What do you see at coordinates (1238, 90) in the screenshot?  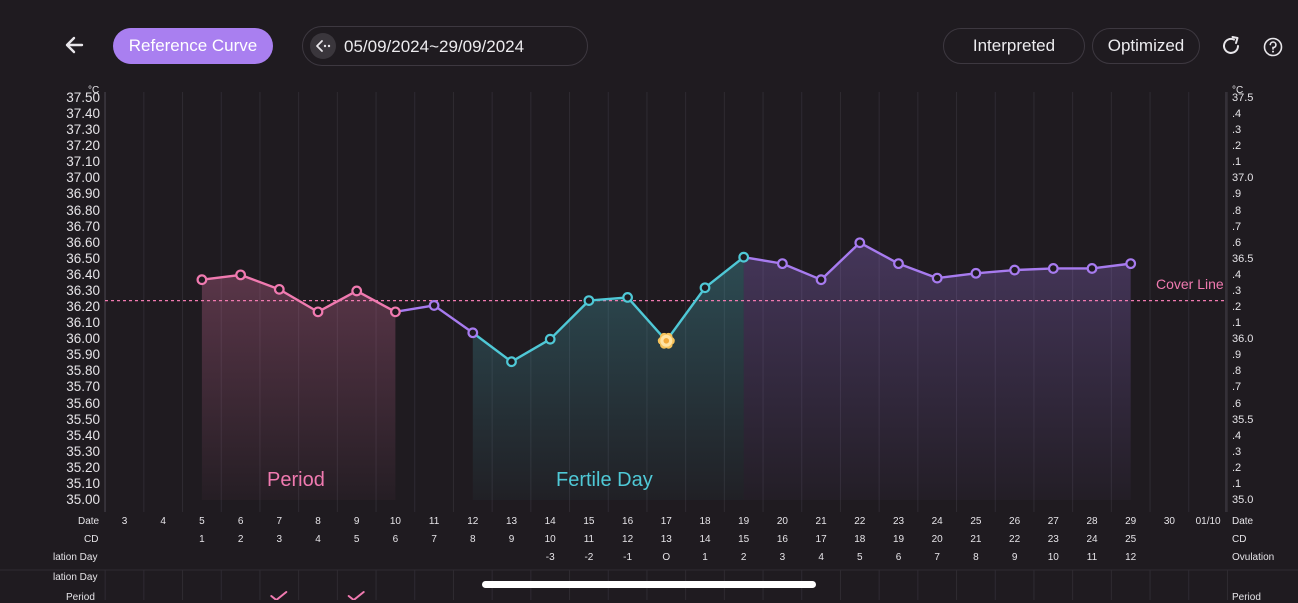 I see `y-unit-right: °C` at bounding box center [1238, 90].